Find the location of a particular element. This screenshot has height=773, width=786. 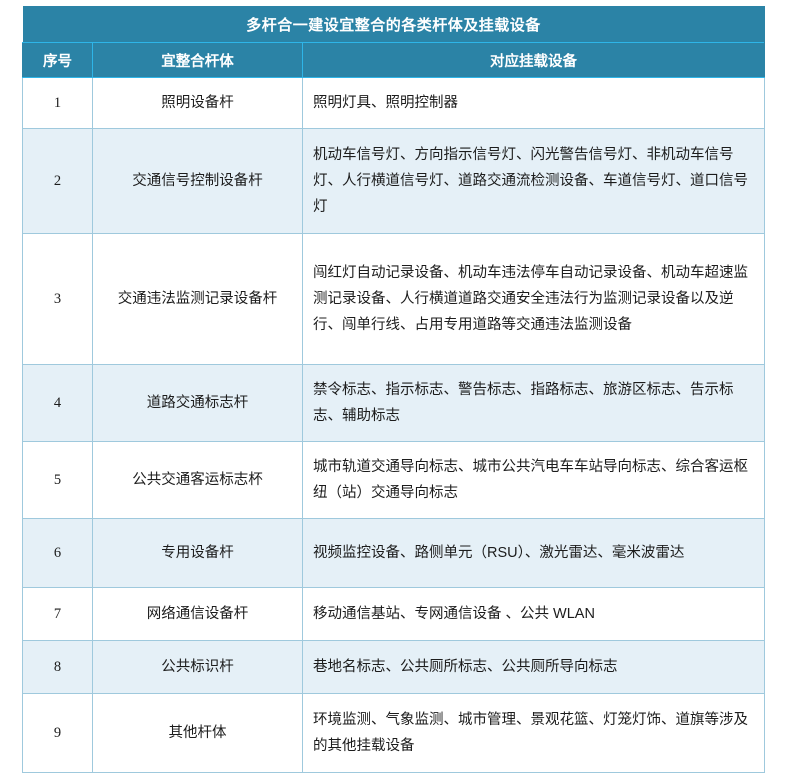

cell-equipment: 照明灯具、照明控制器 is located at coordinates (533, 103).